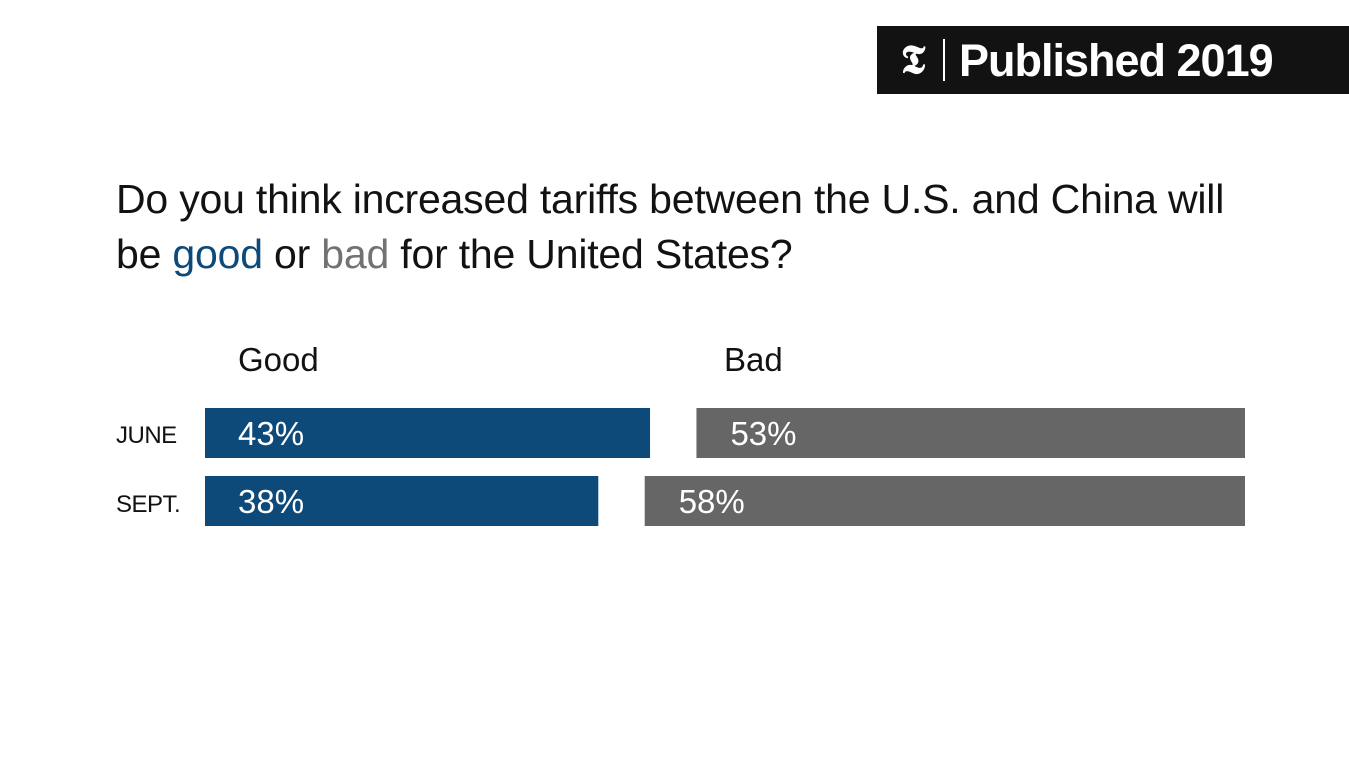 The image size is (1349, 759). What do you see at coordinates (292, 254) in the screenshot?
I see `title-middle: or` at bounding box center [292, 254].